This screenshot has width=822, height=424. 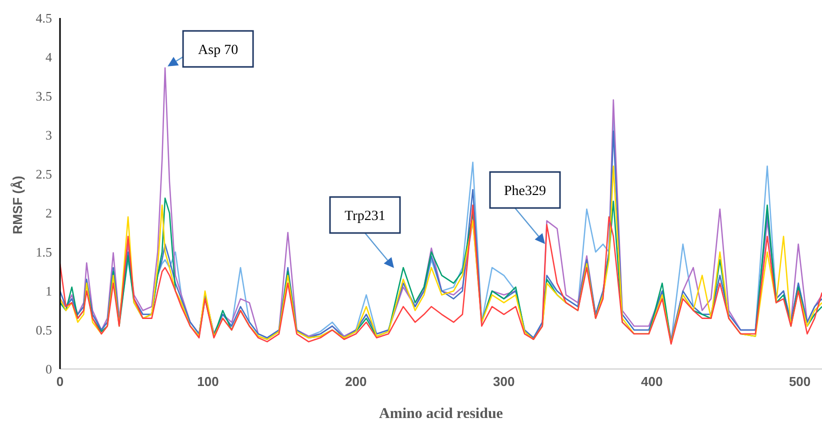 I want to click on annotation: Phe329, so click(x=525, y=191).